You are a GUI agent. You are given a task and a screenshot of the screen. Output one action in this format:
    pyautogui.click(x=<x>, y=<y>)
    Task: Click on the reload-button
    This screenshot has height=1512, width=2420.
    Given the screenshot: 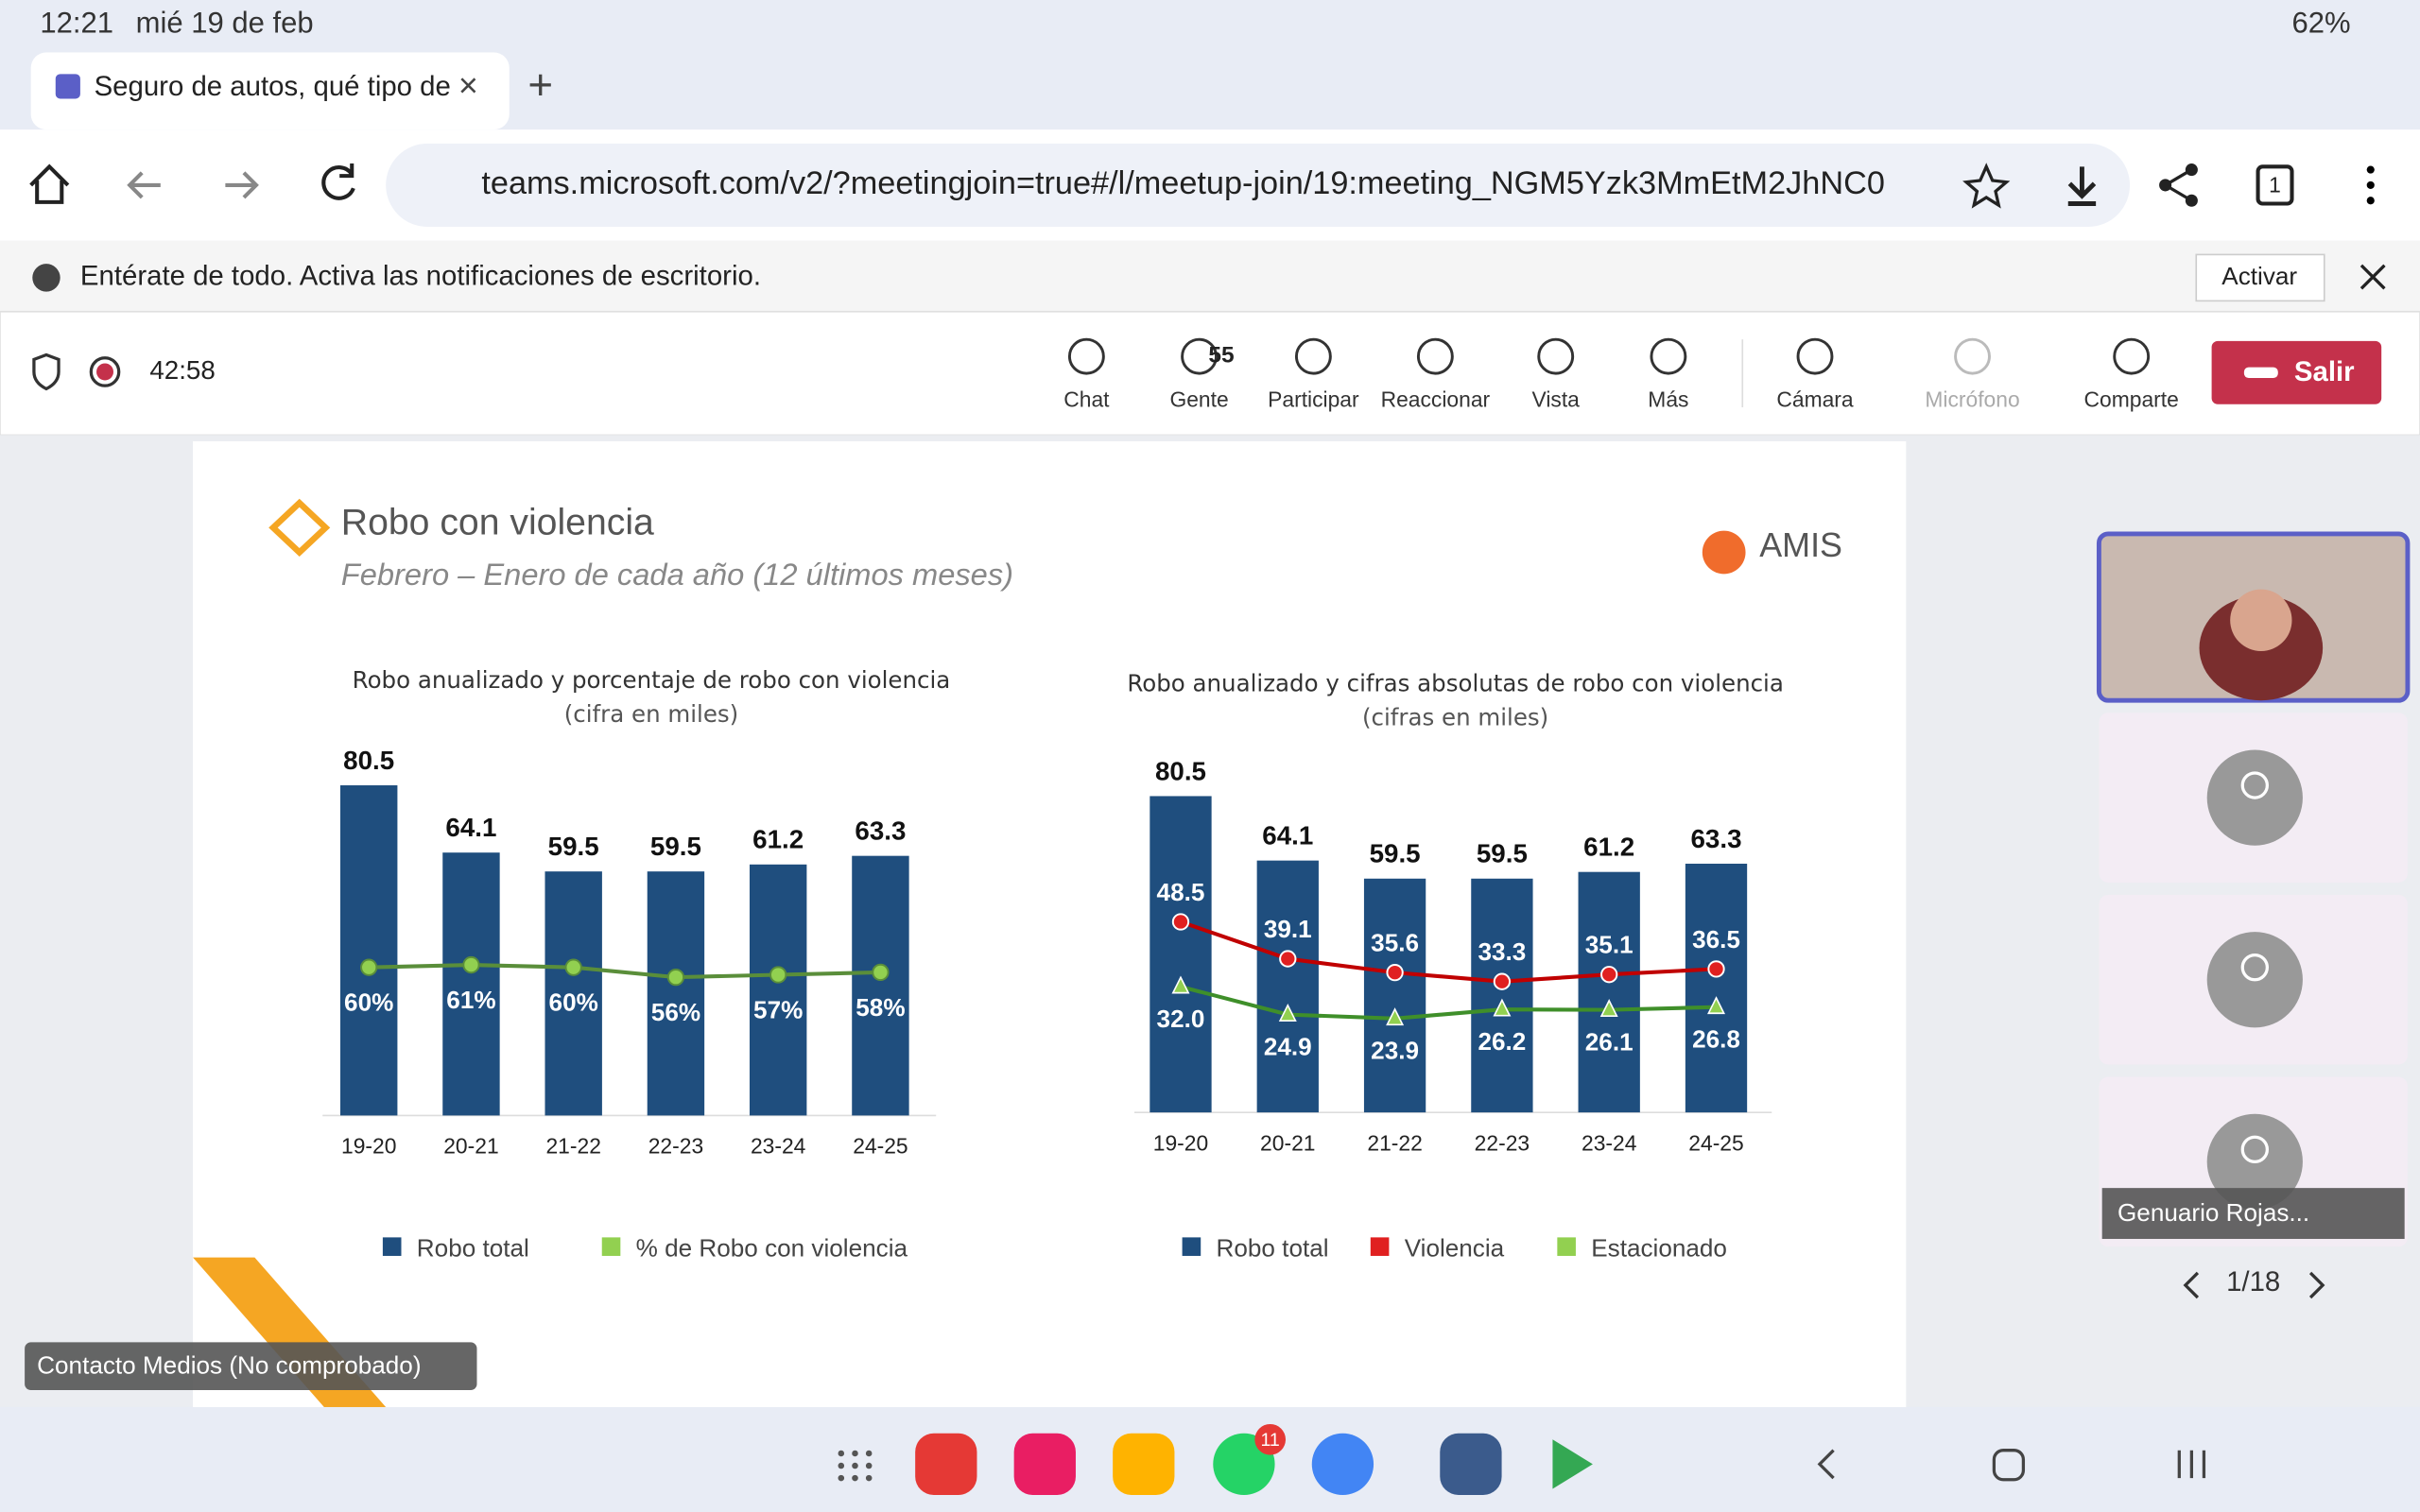 What is the action you would take?
    pyautogui.click(x=338, y=181)
    